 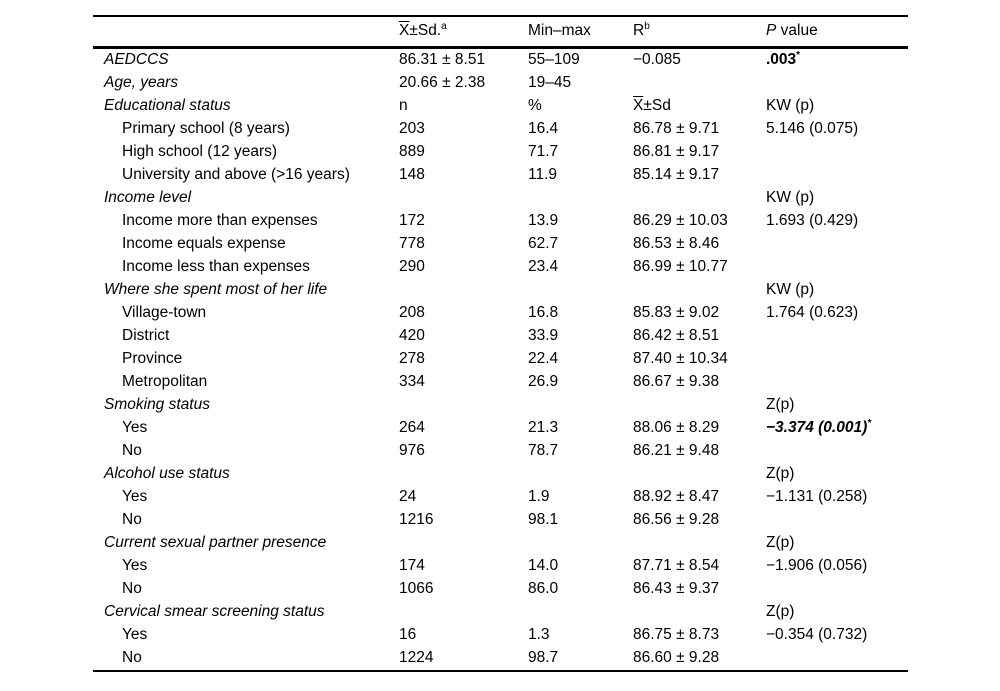 What do you see at coordinates (535, 106) in the screenshot?
I see `cell-min-max: %` at bounding box center [535, 106].